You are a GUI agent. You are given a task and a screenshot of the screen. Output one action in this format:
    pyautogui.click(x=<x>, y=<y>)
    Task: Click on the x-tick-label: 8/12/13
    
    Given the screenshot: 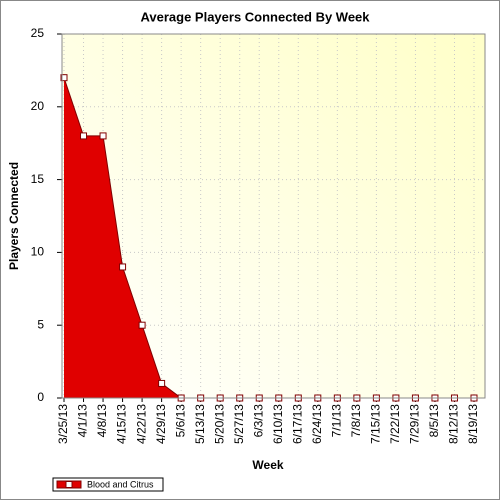 What is the action you would take?
    pyautogui.click(x=454, y=424)
    